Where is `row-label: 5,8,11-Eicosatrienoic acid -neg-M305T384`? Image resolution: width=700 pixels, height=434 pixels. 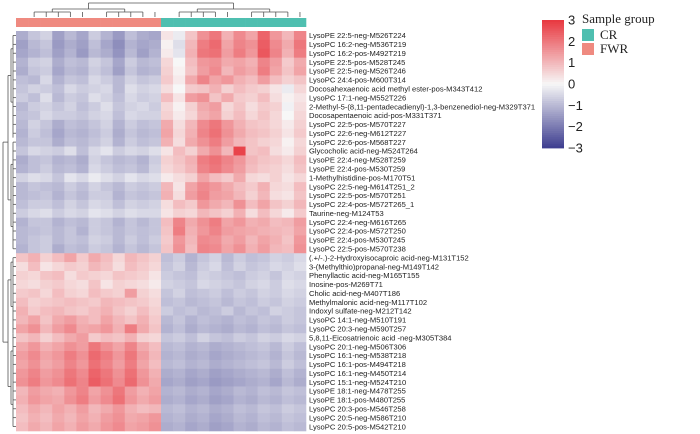 row-label: 5,8,11-Eicosatrienoic acid -neg-M305T384 is located at coordinates (380, 337).